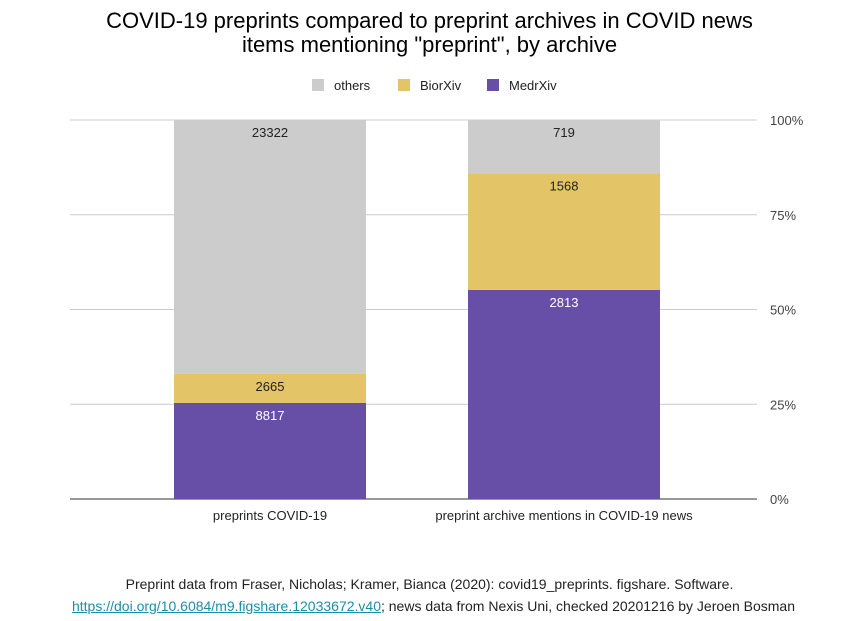 This screenshot has width=859, height=621. I want to click on data-label: 1568, so click(564, 185).